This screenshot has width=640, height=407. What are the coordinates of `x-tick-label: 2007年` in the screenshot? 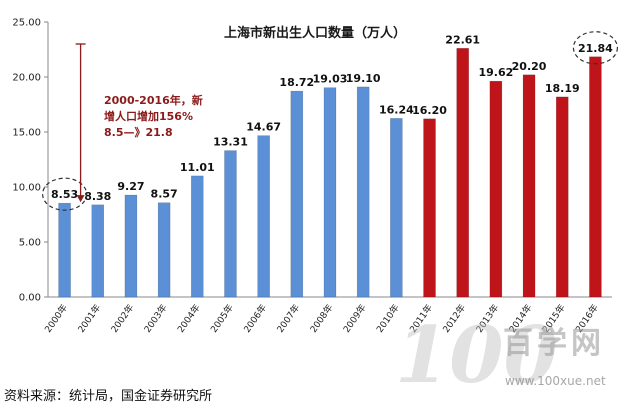 It's located at (288, 318).